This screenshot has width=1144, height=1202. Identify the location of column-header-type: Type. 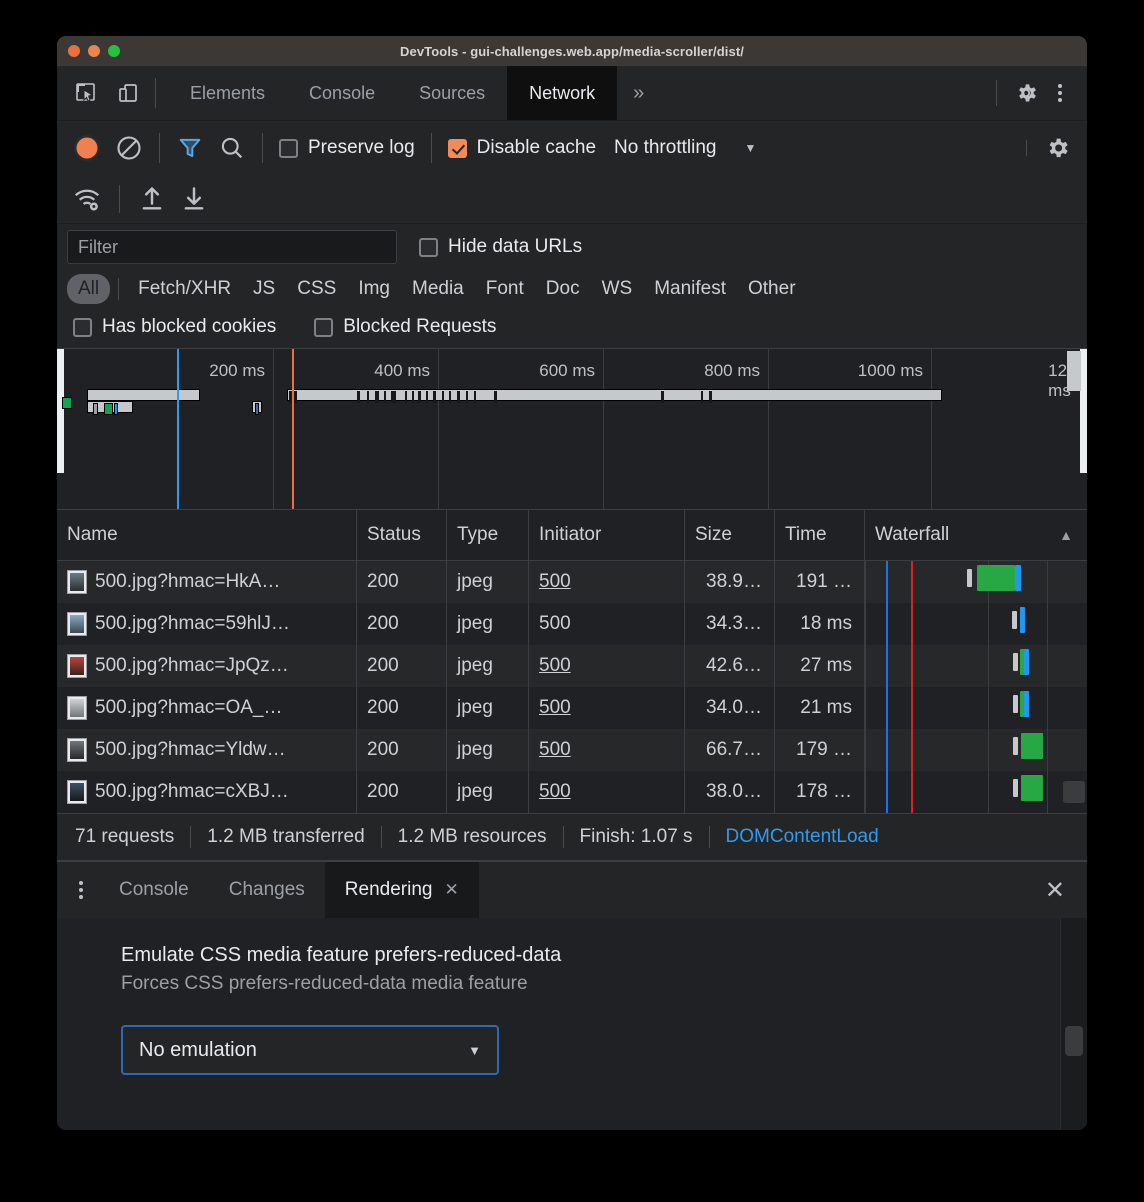
(488, 535).